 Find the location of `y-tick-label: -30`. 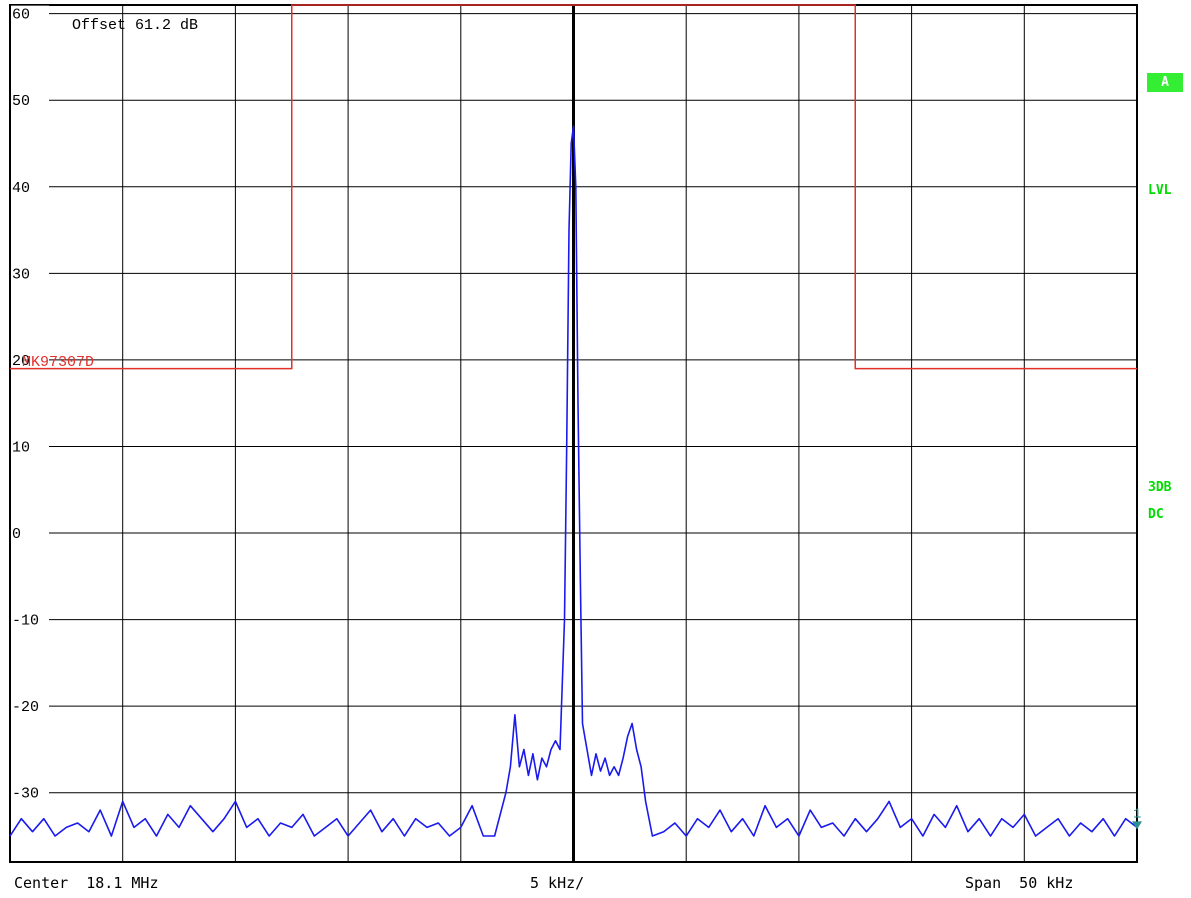

y-tick-label: -30 is located at coordinates (25, 794).